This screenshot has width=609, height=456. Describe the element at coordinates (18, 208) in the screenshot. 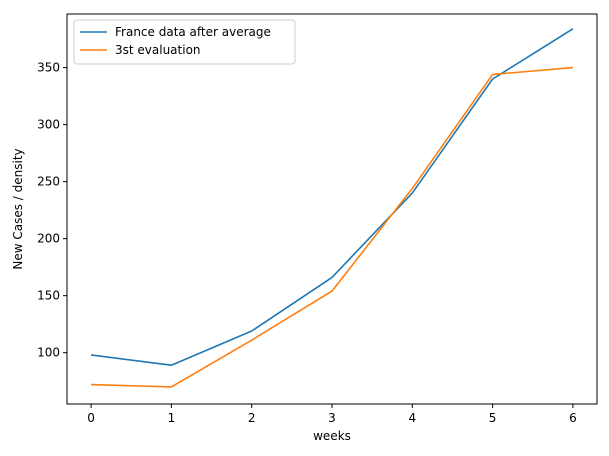

I see `y-axis-label: New Cases / density` at that location.